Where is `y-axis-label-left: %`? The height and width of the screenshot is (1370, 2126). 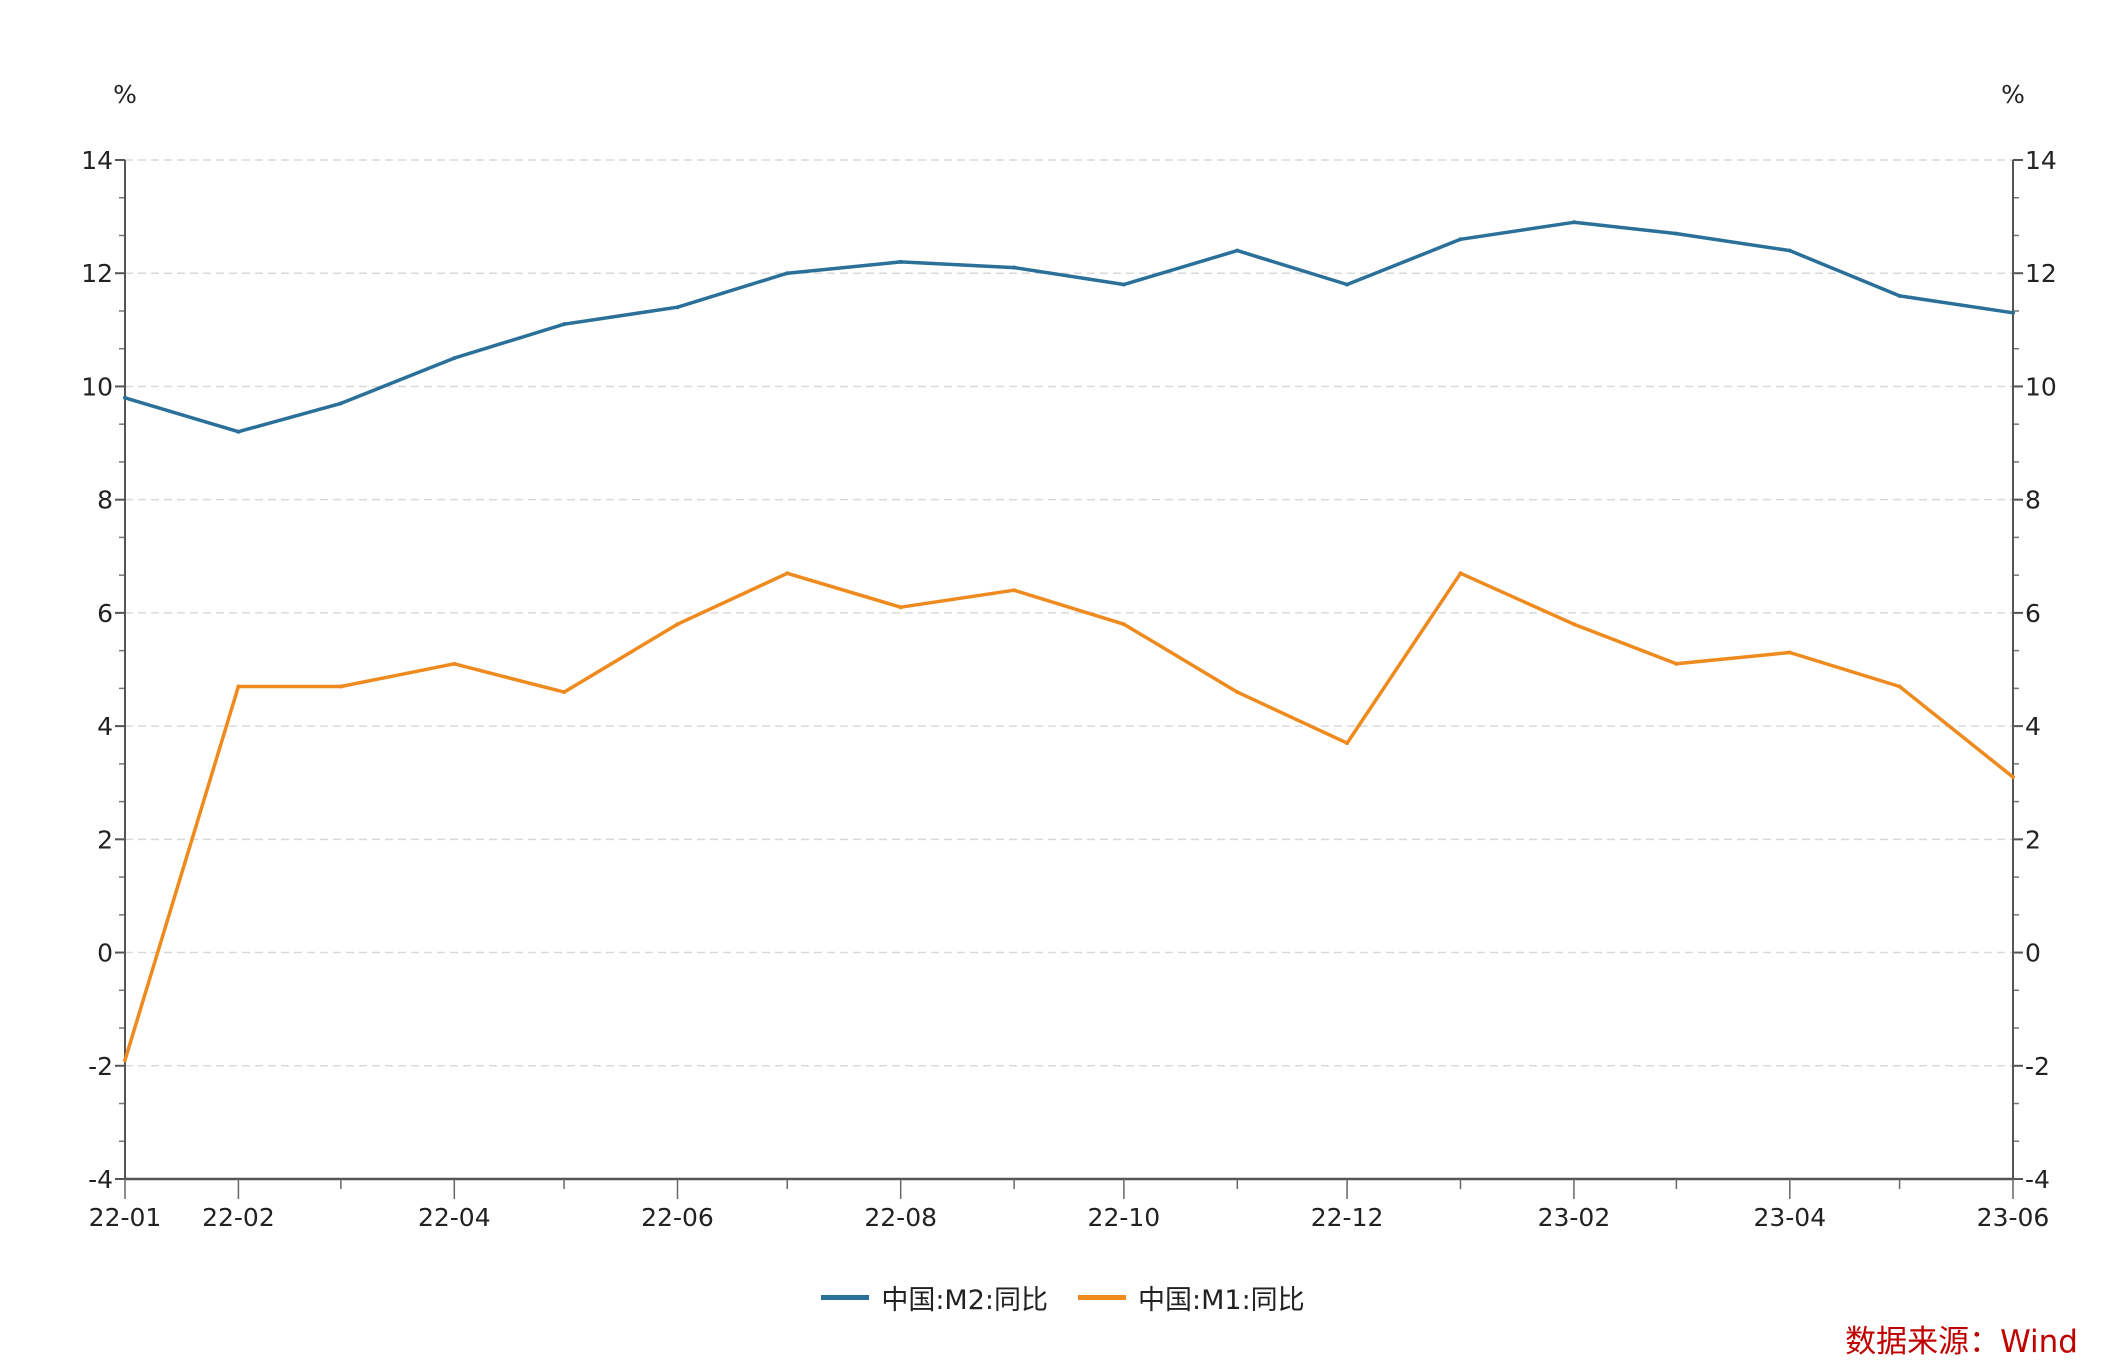
y-axis-label-left: % is located at coordinates (125, 94).